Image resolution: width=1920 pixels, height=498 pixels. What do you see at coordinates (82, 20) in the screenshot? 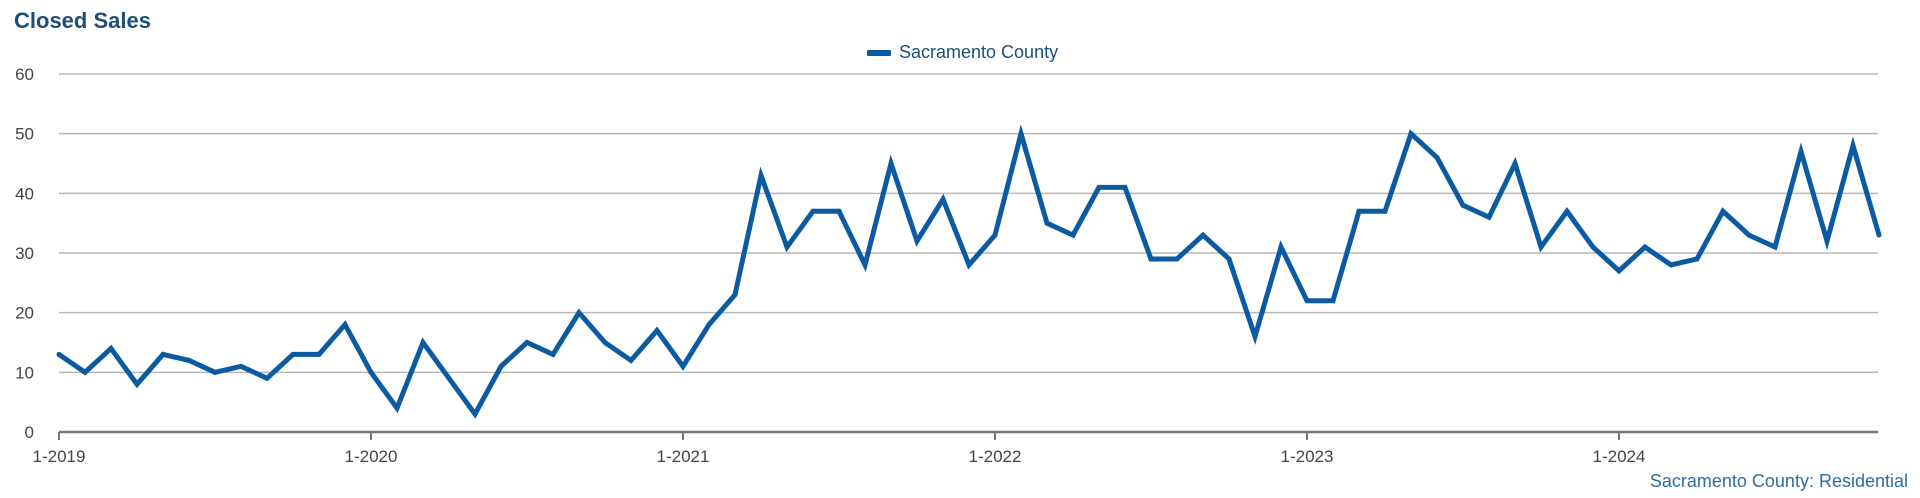
I see `chart-title: Closed Sales` at bounding box center [82, 20].